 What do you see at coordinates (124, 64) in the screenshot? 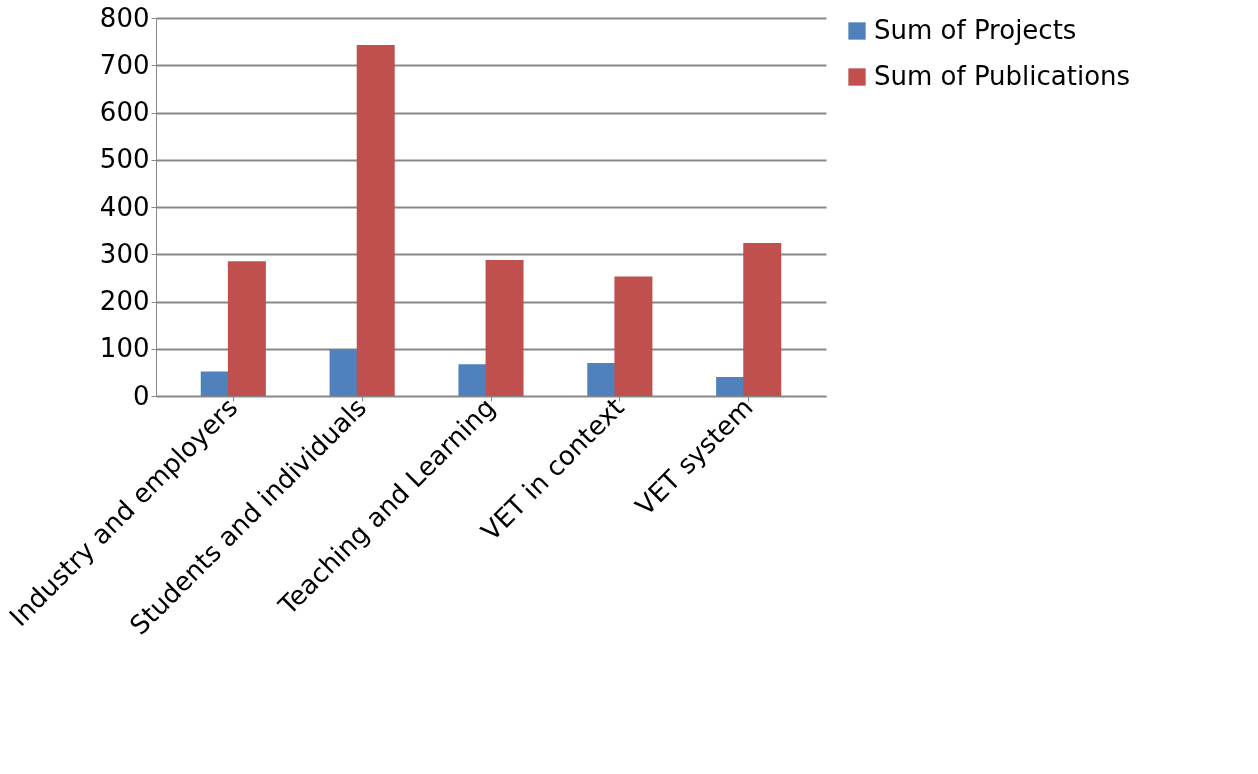
I see `y-tick-label: 700` at bounding box center [124, 64].